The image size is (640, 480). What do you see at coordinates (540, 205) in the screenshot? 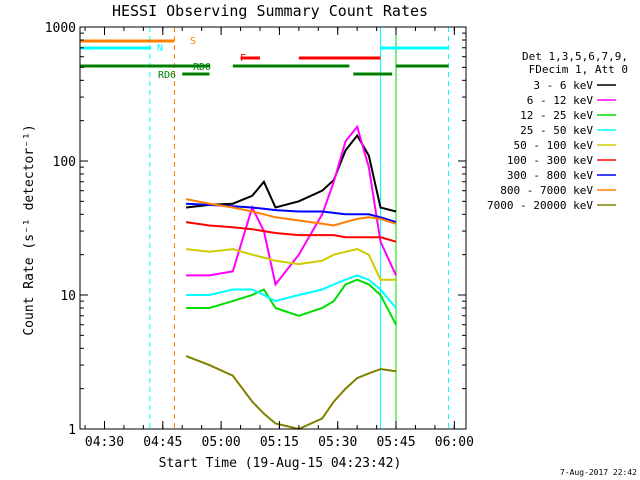
I see `legend-label: 7000 - 20000 keV` at bounding box center [540, 205].